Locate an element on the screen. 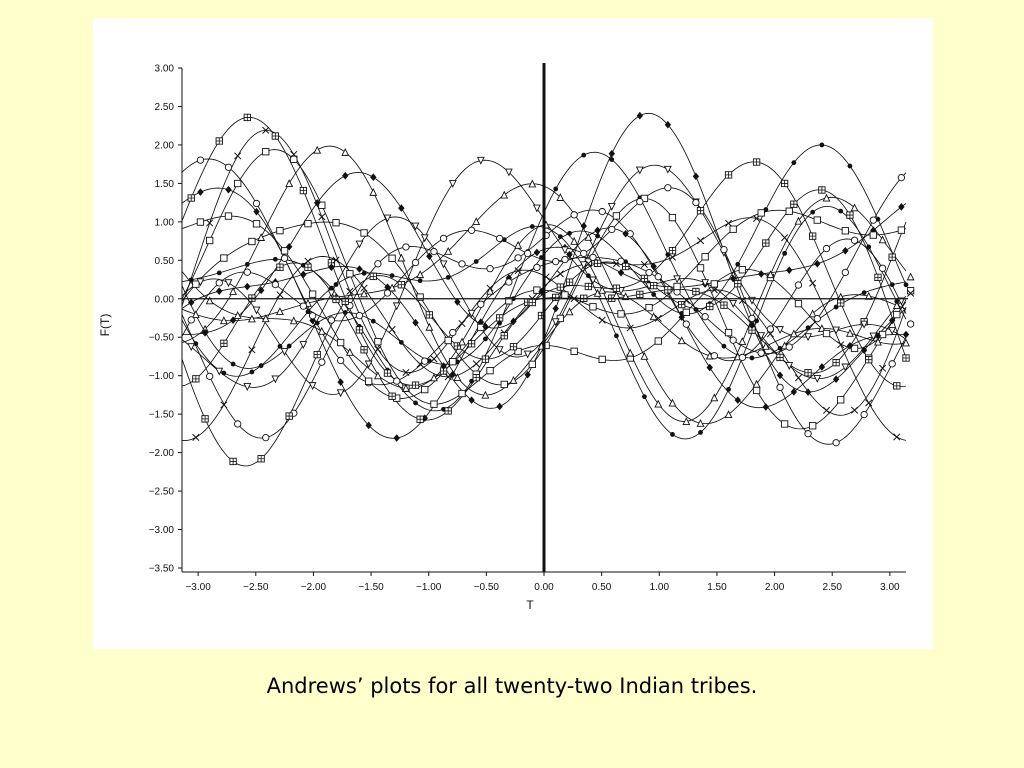  x-tick-label: −3.00 is located at coordinates (198, 587).